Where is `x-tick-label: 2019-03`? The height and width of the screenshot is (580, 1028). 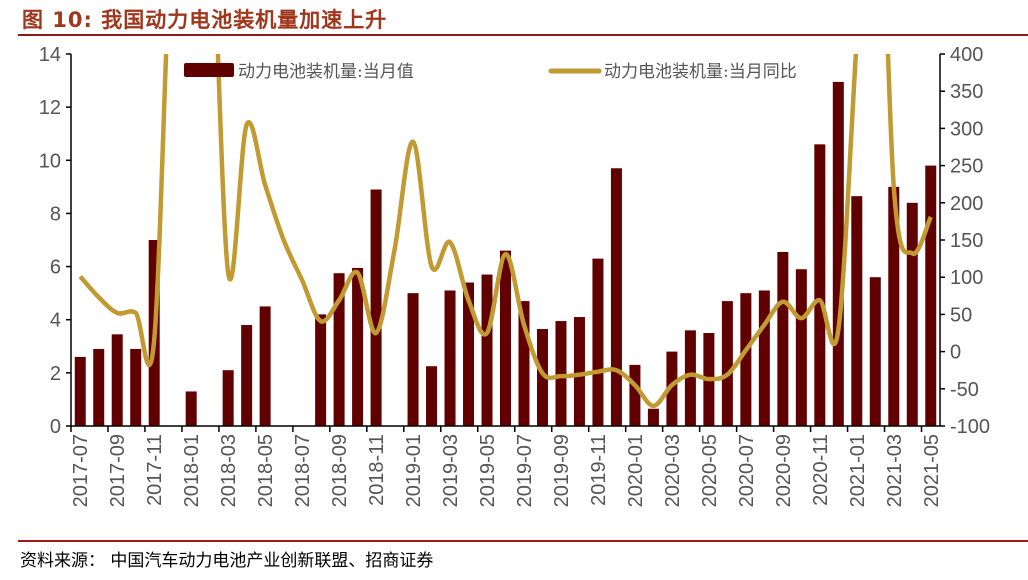 x-tick-label: 2019-03 is located at coordinates (451, 470).